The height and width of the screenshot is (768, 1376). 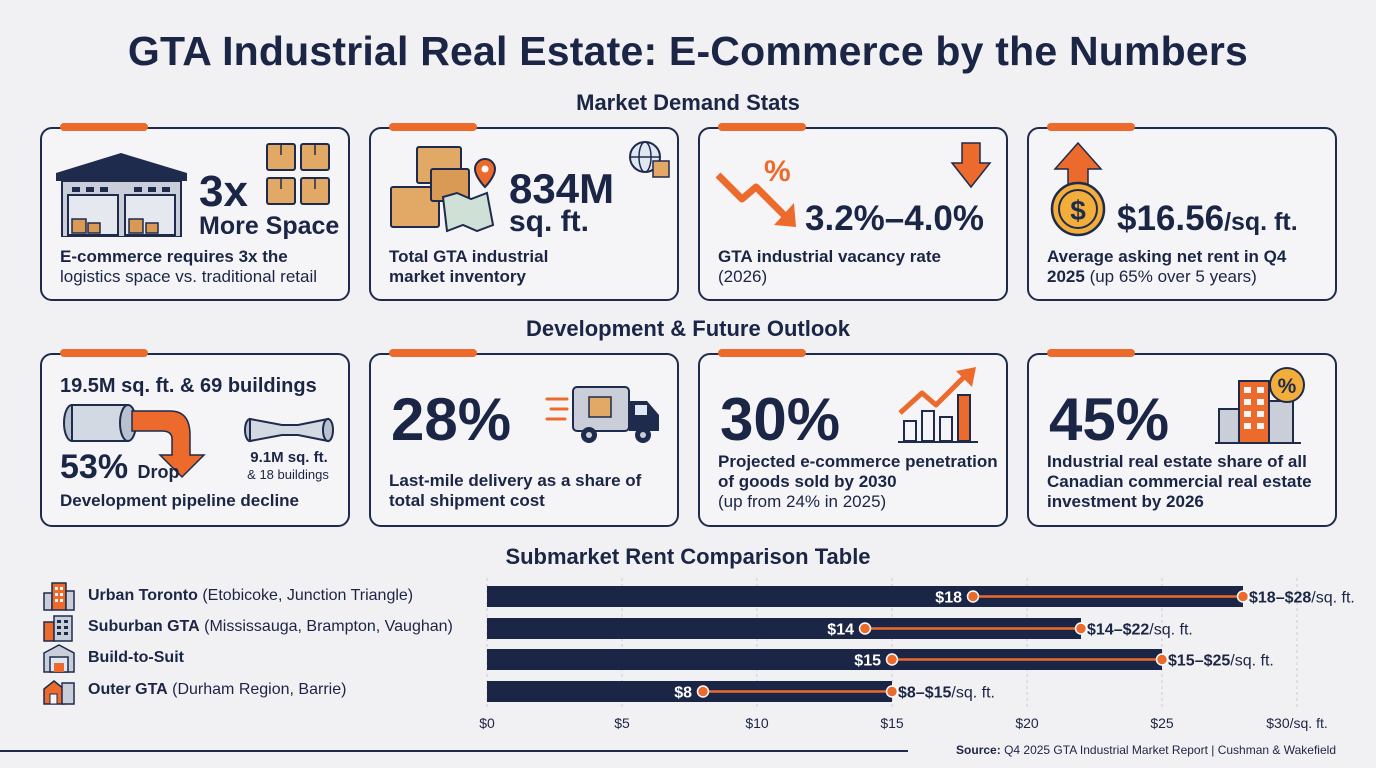 I want to click on stat-value: 30%, so click(x=780, y=419).